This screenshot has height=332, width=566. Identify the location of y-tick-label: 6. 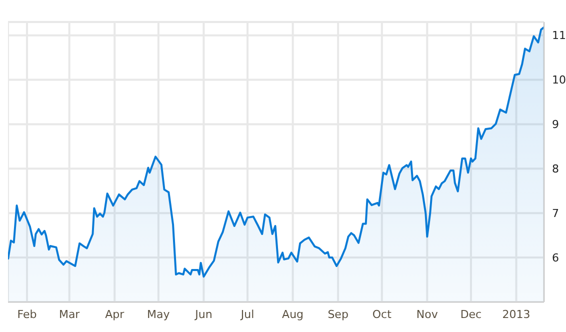
(555, 257).